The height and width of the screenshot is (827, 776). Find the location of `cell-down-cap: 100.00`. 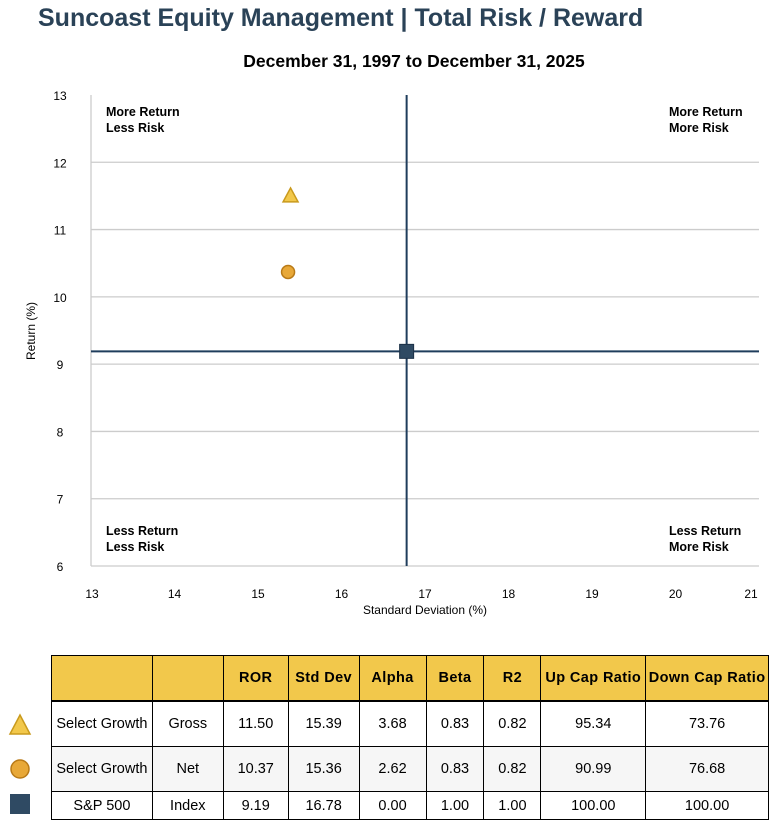

cell-down-cap: 100.00 is located at coordinates (707, 805).